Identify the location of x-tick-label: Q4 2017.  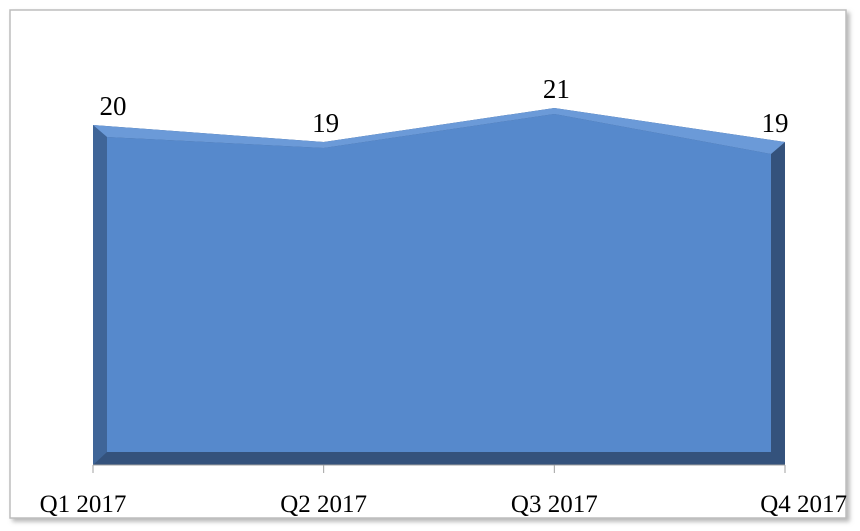
(803, 504).